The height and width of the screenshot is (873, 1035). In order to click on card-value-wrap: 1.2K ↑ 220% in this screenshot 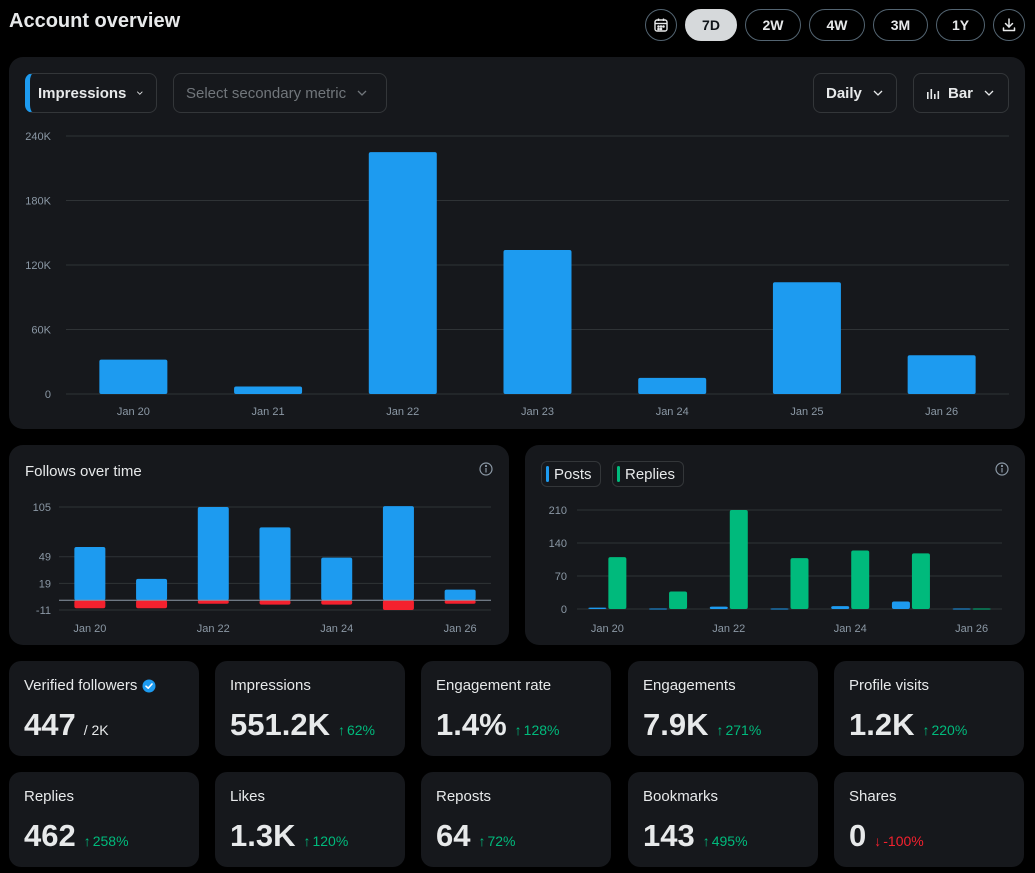, I will do `click(908, 725)`.